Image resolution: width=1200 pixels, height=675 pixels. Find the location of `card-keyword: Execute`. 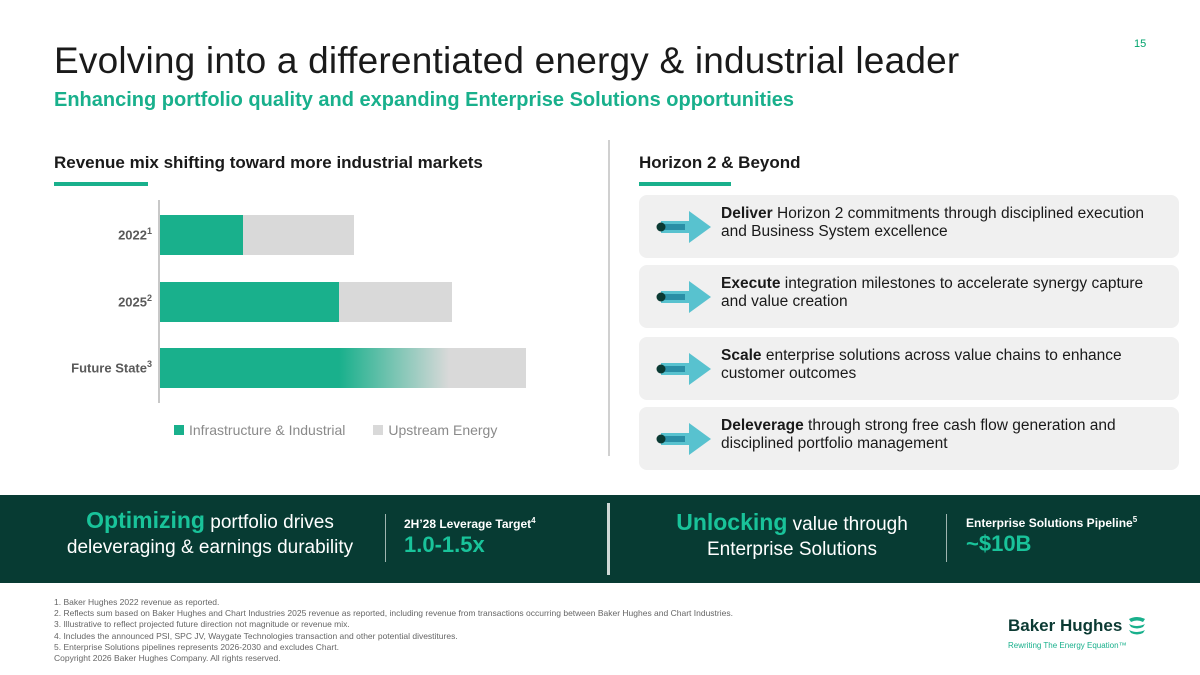

card-keyword: Execute is located at coordinates (751, 283).